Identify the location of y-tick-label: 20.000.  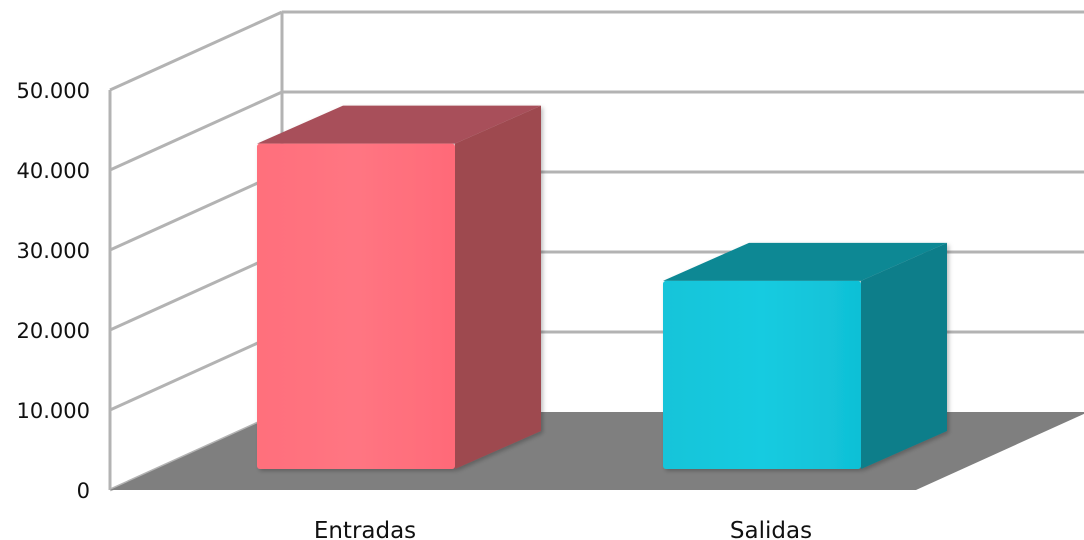
(53, 331).